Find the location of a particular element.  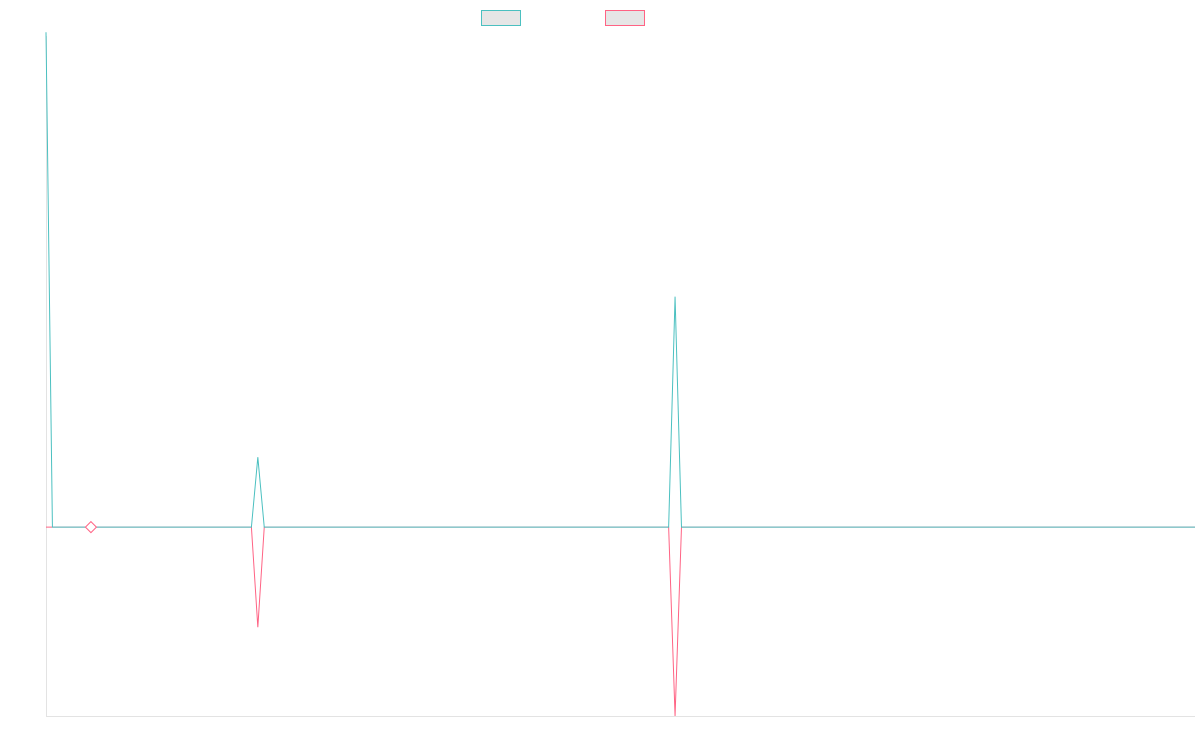

markers-group is located at coordinates (91, 527).